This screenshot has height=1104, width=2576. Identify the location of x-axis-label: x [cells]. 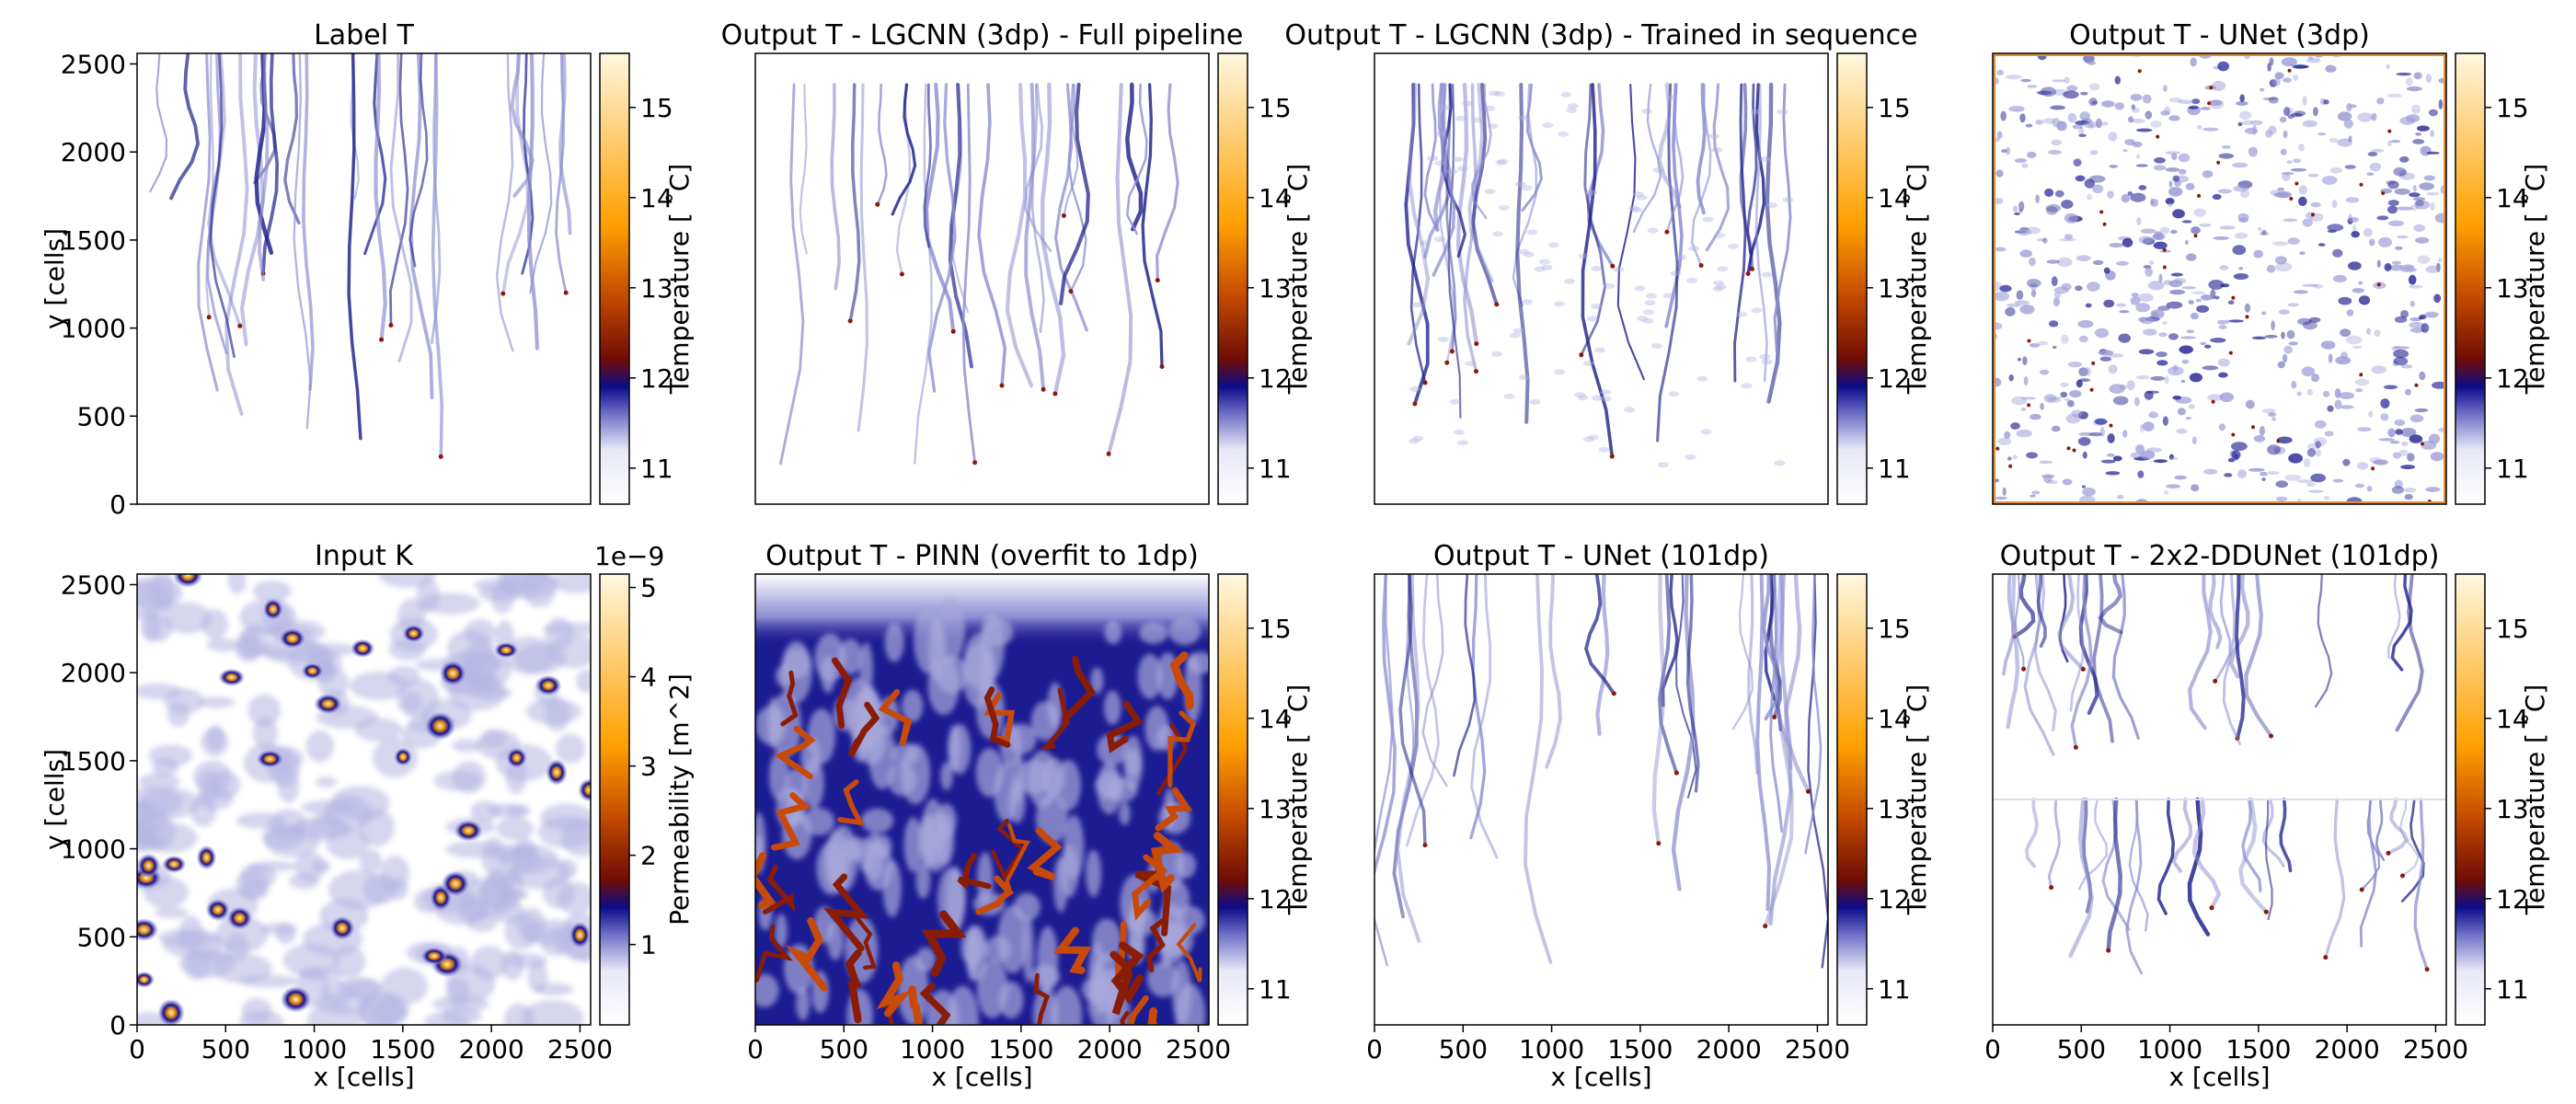
(981, 1077).